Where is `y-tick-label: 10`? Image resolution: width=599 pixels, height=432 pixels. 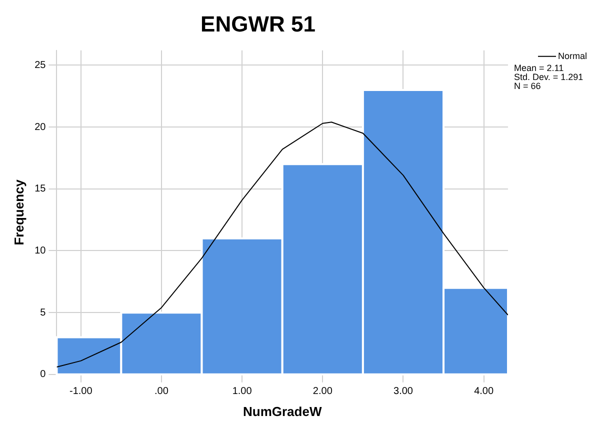
y-tick-label: 10 is located at coordinates (40, 250).